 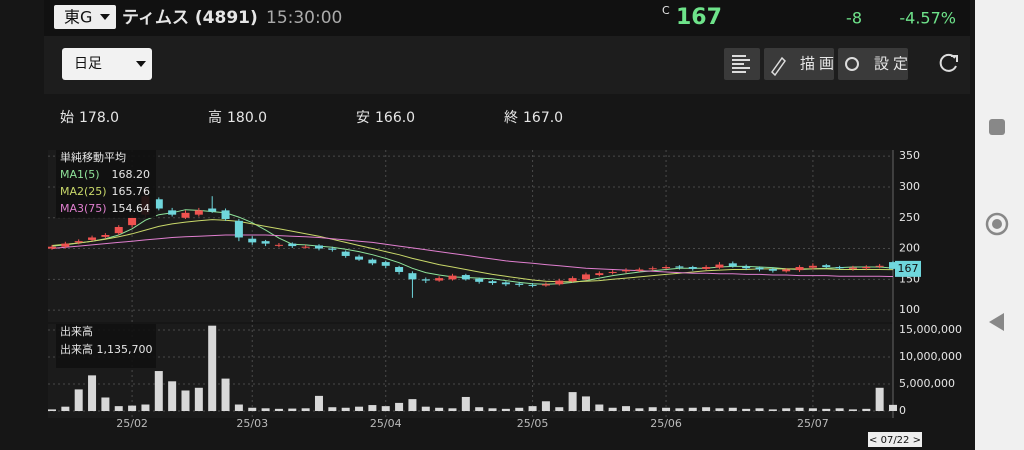 What do you see at coordinates (76, 331) in the screenshot?
I see `volume-title: 出来高` at bounding box center [76, 331].